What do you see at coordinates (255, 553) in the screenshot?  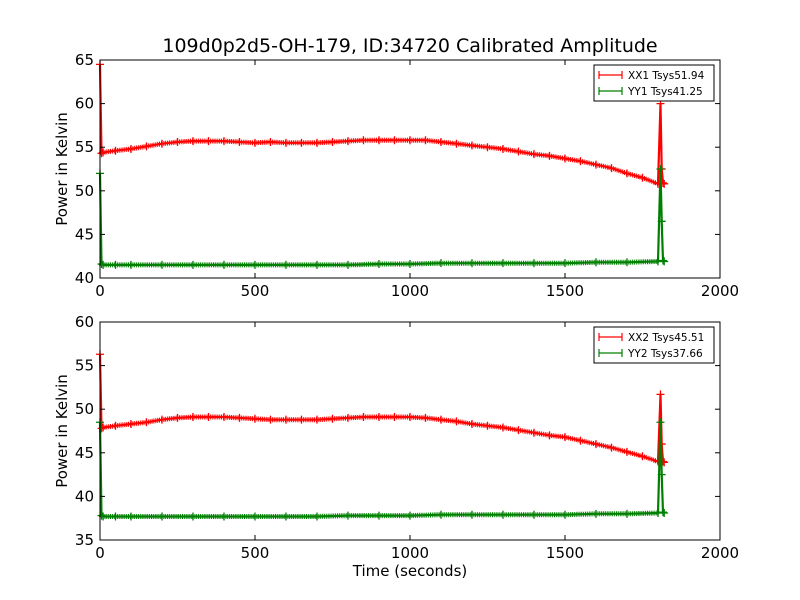 I see `x-tick-label: 500` at bounding box center [255, 553].